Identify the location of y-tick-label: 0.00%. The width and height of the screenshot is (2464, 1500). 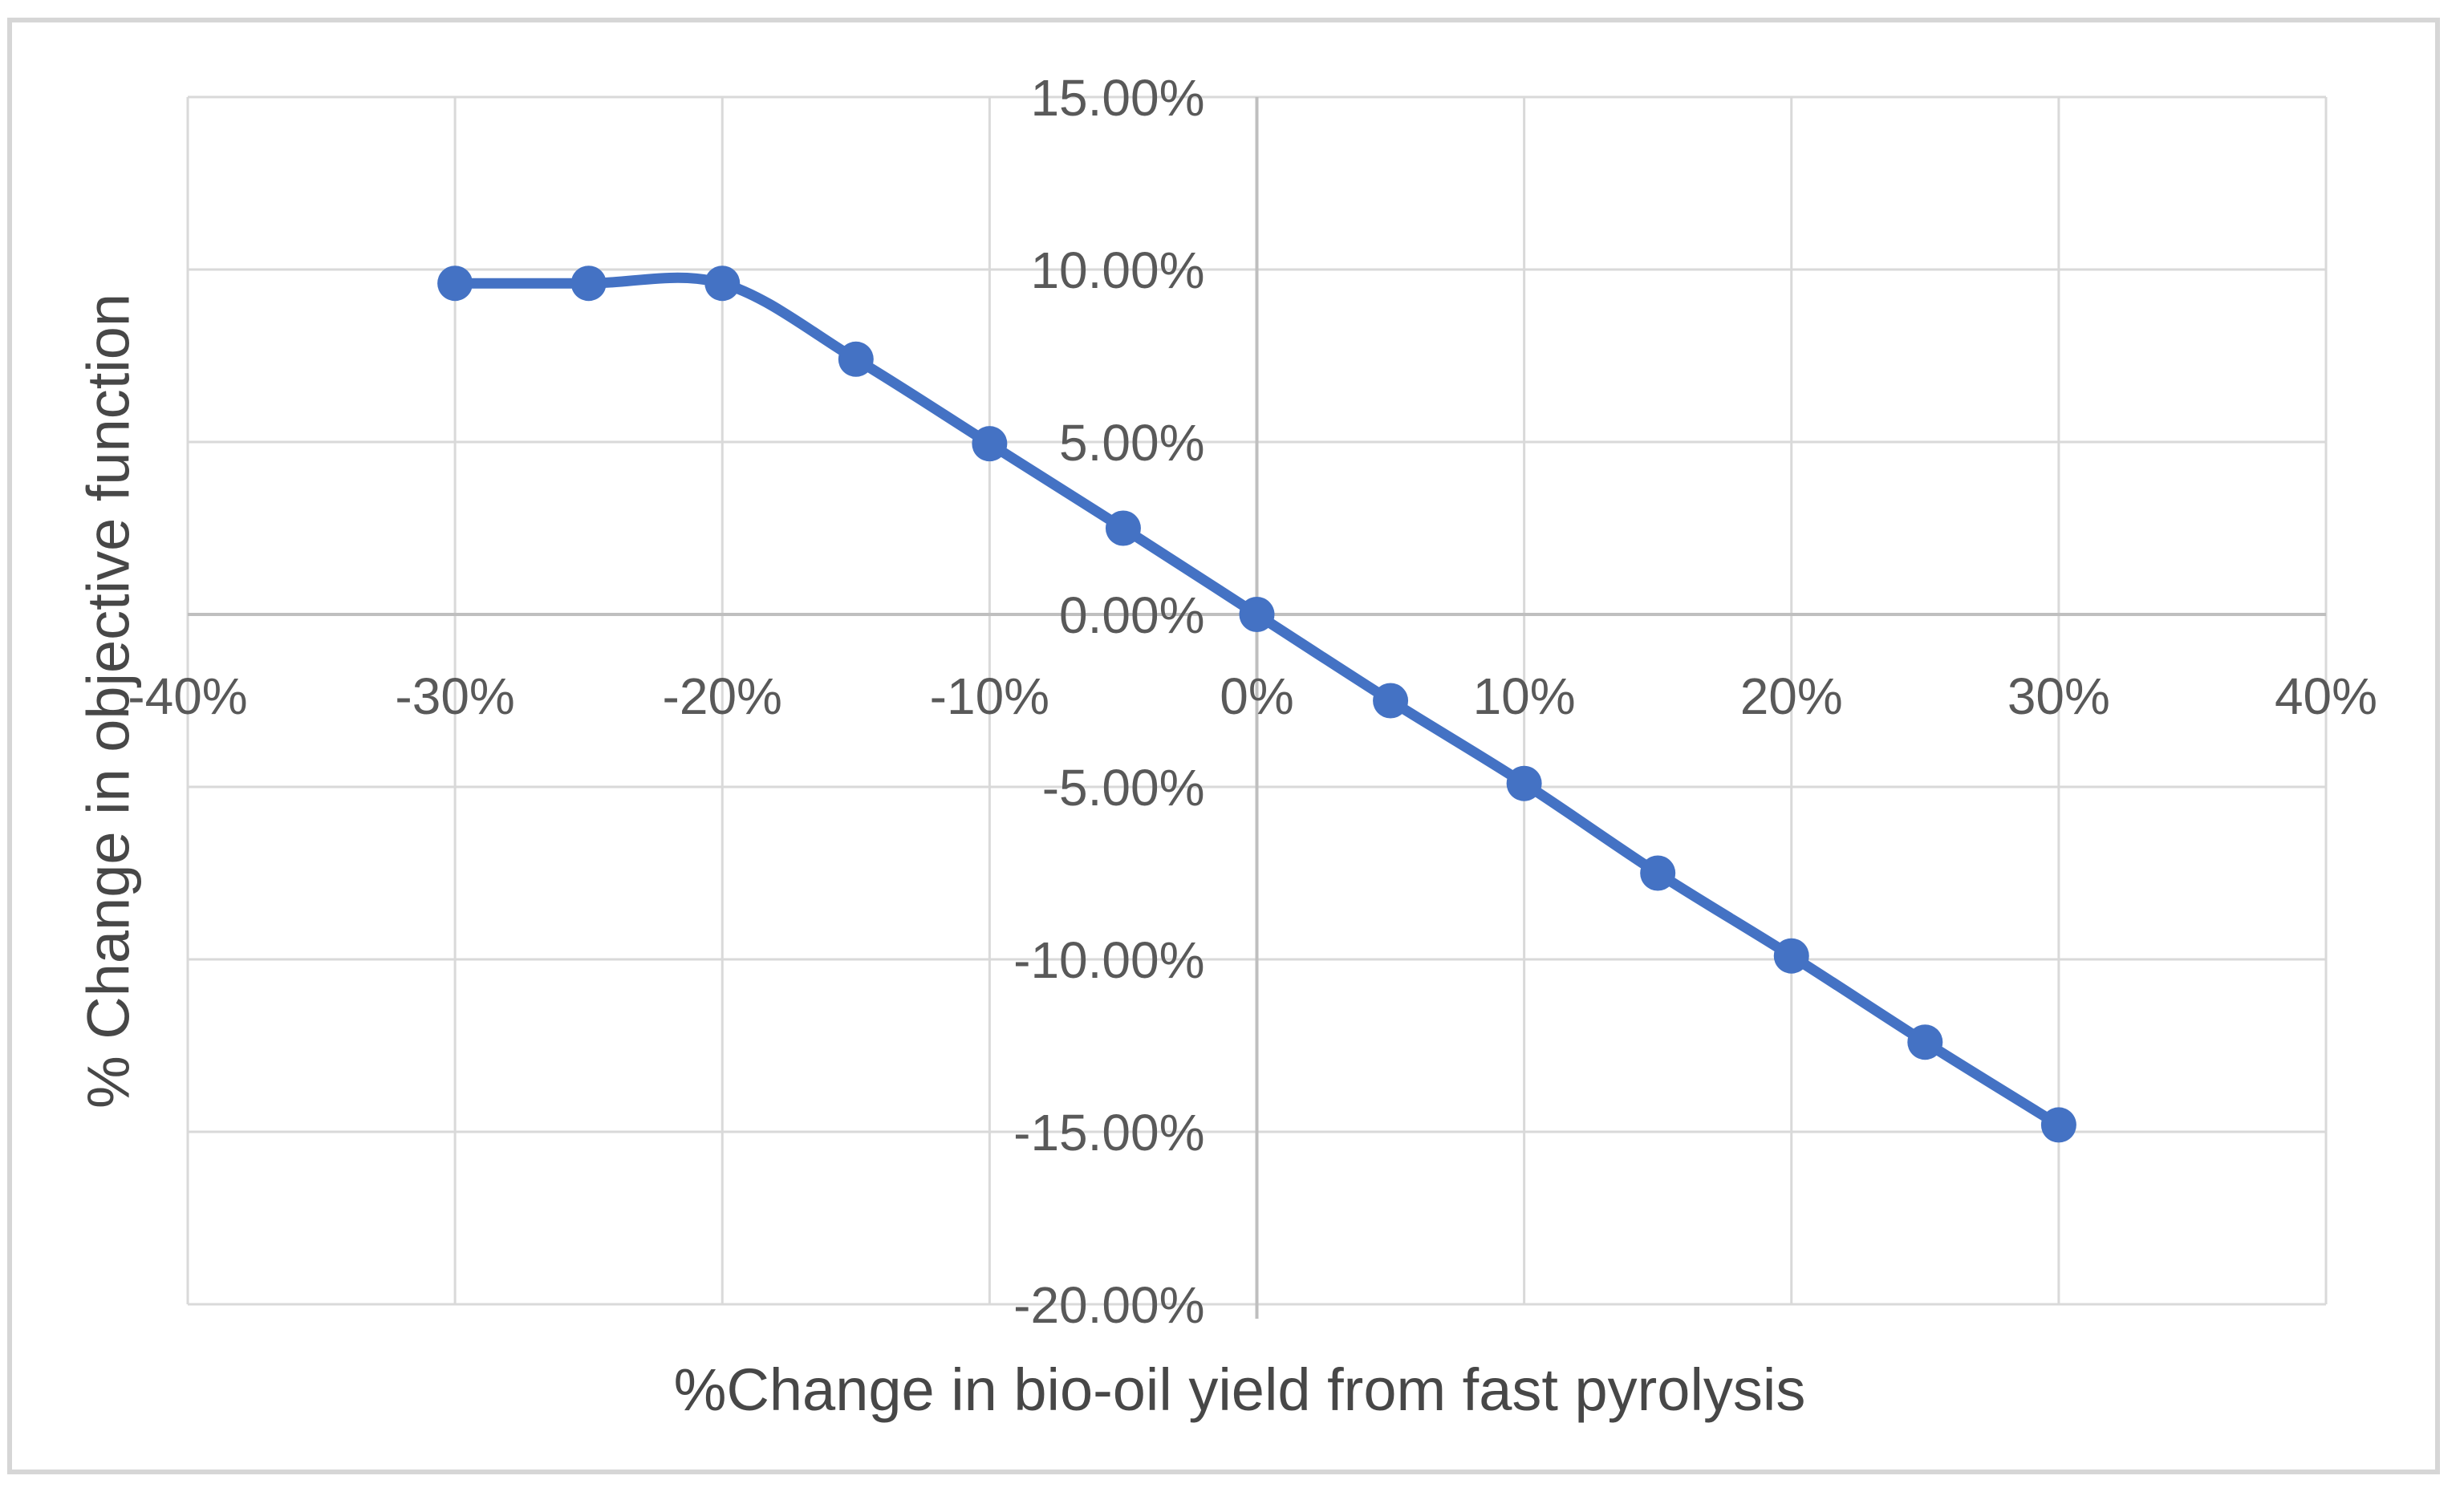
(1131, 615).